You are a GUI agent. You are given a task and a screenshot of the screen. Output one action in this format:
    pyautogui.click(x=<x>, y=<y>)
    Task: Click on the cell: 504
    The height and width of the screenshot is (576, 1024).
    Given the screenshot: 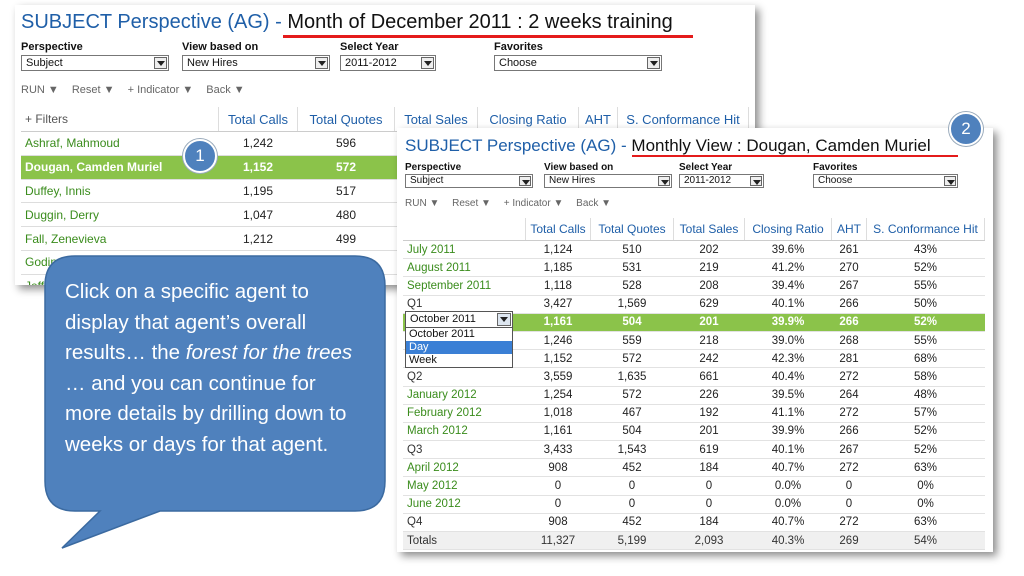 What is the action you would take?
    pyautogui.click(x=632, y=432)
    